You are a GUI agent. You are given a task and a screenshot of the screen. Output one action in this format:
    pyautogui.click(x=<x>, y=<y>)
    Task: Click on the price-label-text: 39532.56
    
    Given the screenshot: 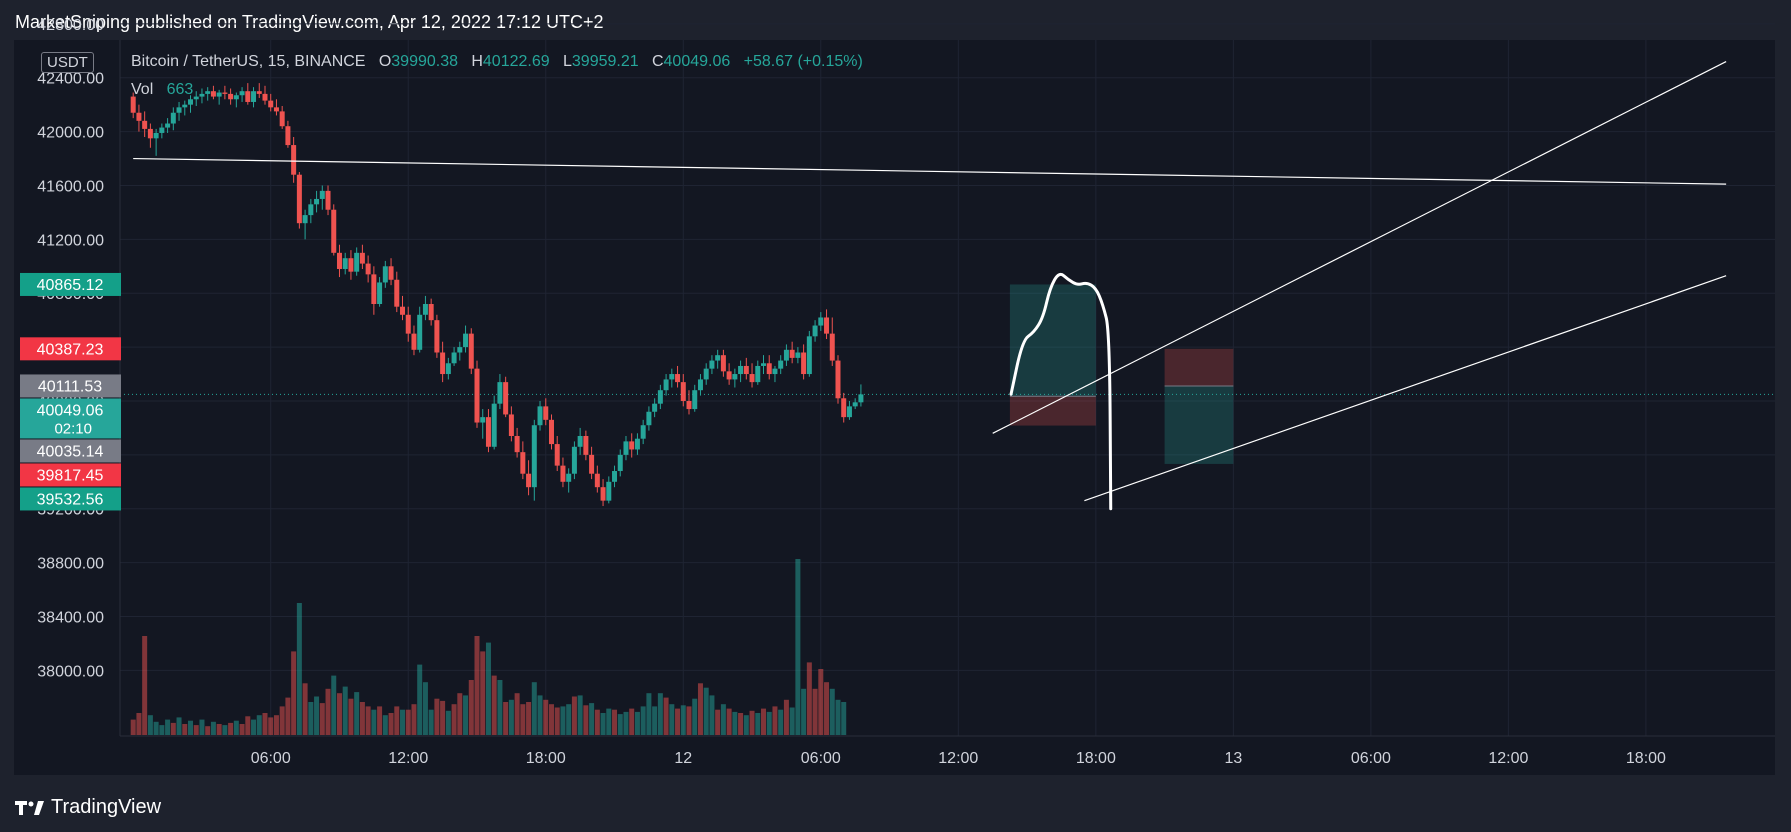 What is the action you would take?
    pyautogui.click(x=70, y=499)
    